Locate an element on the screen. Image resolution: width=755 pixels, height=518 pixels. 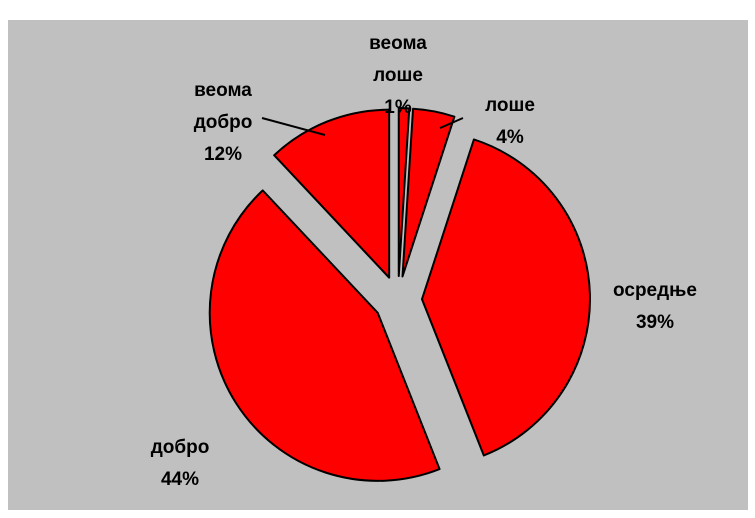
slice-label: веома добро 12% is located at coordinates (223, 123).